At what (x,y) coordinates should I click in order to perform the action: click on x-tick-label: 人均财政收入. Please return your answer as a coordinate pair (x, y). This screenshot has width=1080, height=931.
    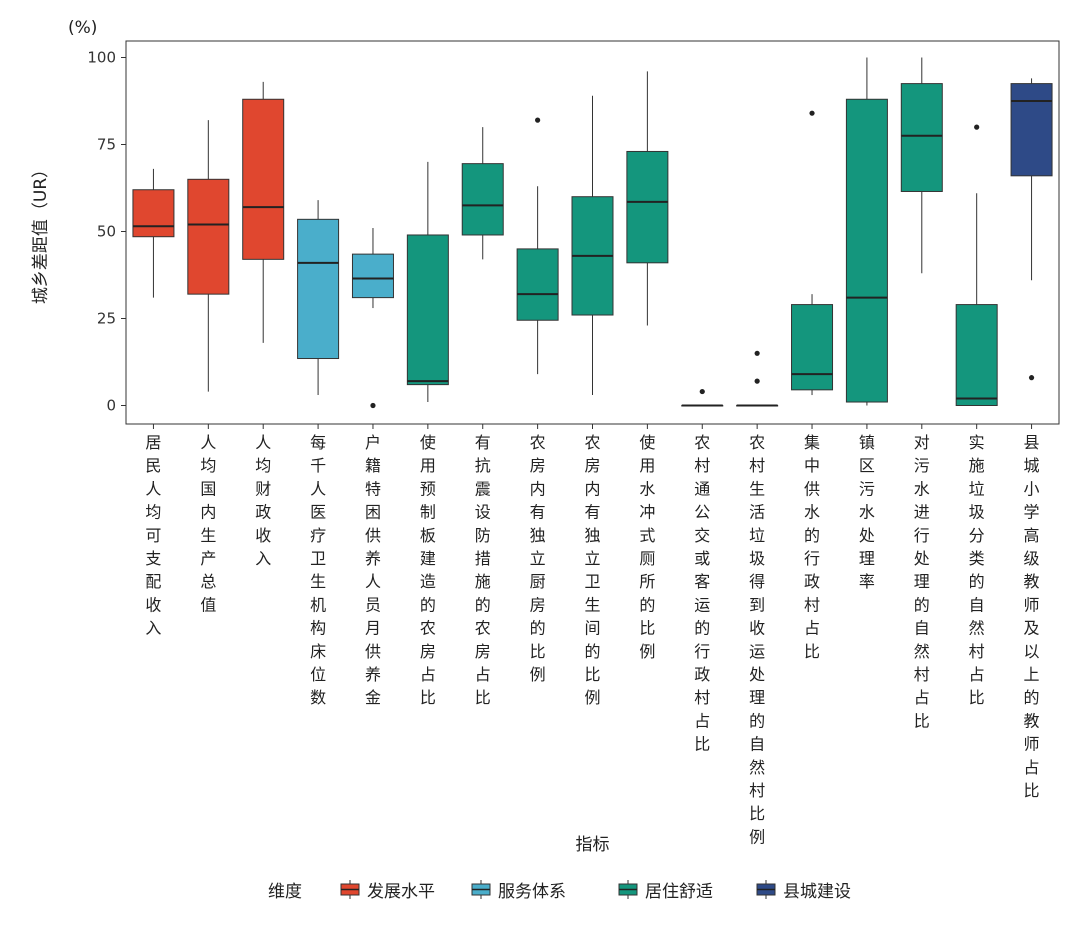
    Looking at the image, I should click on (263, 500).